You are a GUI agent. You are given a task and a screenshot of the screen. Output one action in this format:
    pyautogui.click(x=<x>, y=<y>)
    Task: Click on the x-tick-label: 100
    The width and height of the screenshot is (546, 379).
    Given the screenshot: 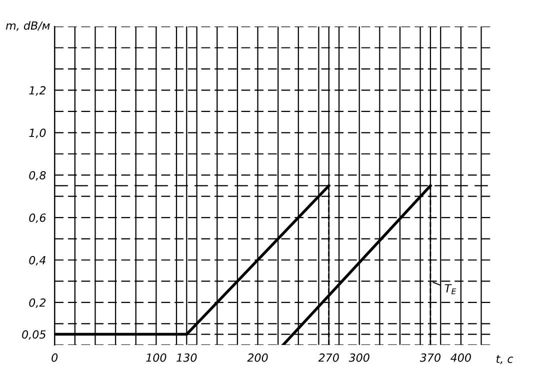 What is the action you would take?
    pyautogui.click(x=156, y=357)
    